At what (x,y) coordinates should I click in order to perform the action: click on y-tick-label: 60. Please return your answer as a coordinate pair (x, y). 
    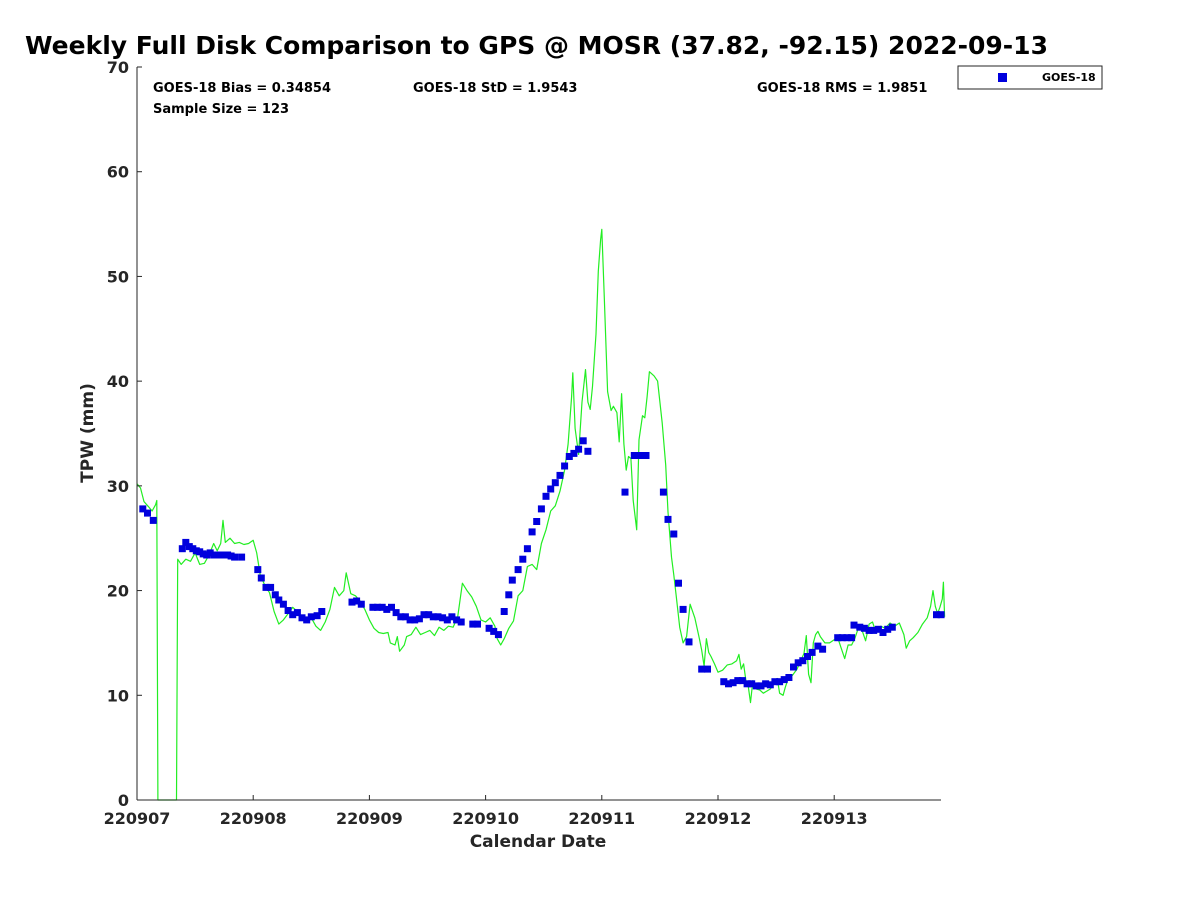
    Looking at the image, I should click on (118, 172).